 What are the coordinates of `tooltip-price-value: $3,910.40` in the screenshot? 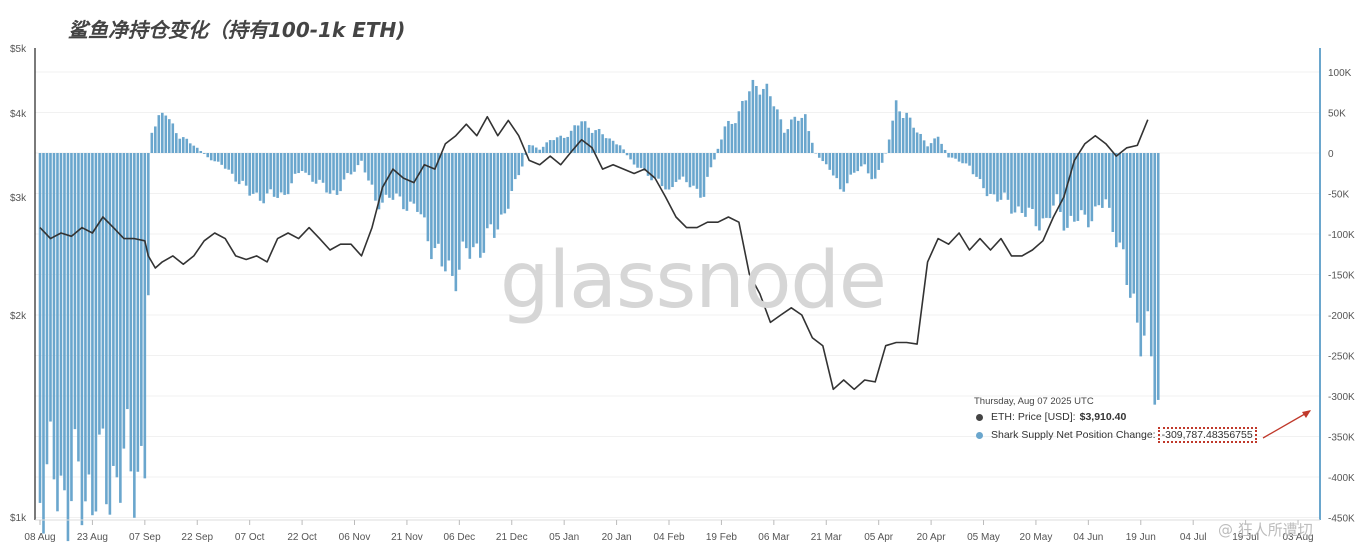 It's located at (1103, 417).